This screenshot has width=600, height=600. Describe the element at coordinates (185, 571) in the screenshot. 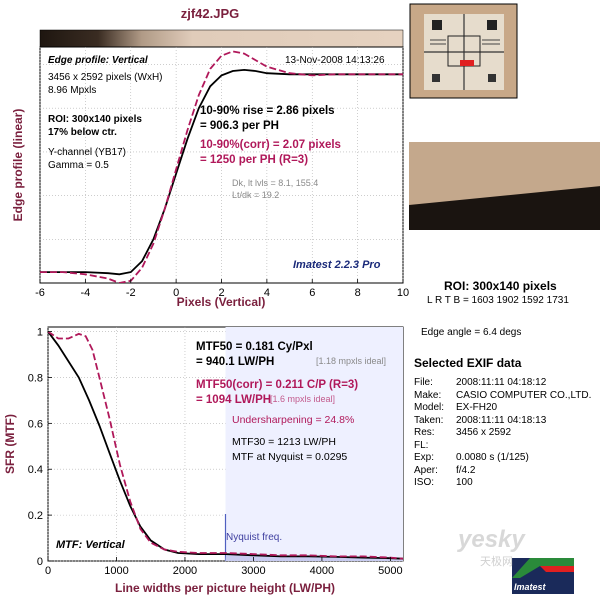

I see `x-tick-label: 2000` at that location.